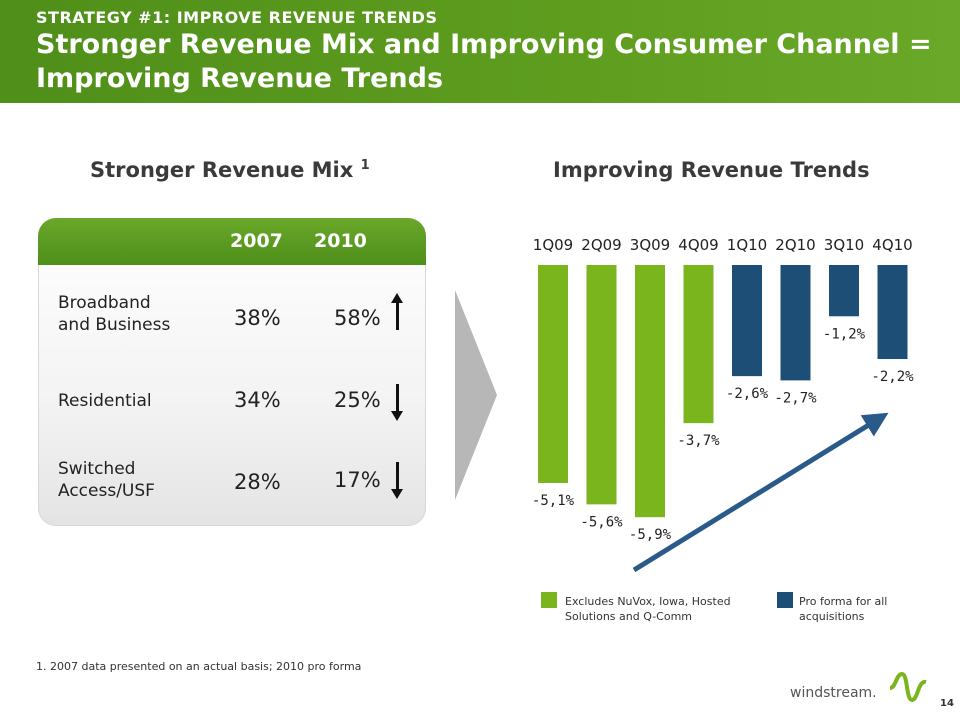  I want to click on windstream-logo: windstream., so click(833, 693).